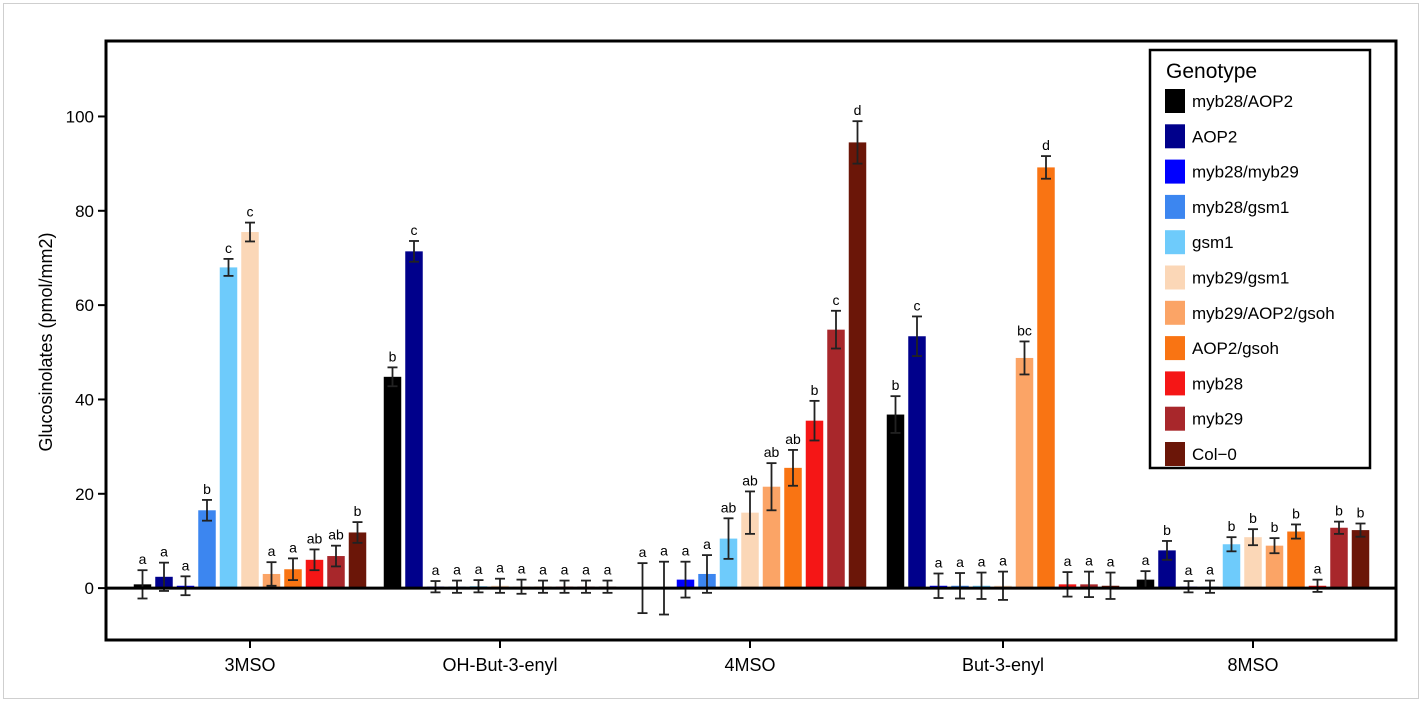 The height and width of the screenshot is (704, 1424). I want to click on y-axis-label: Glucosinolates (pmol/mm2), so click(46, 341).